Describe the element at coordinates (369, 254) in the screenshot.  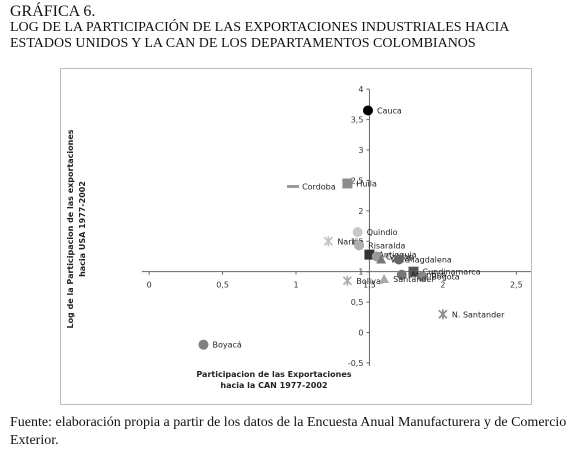
I see `point-antioquia` at that location.